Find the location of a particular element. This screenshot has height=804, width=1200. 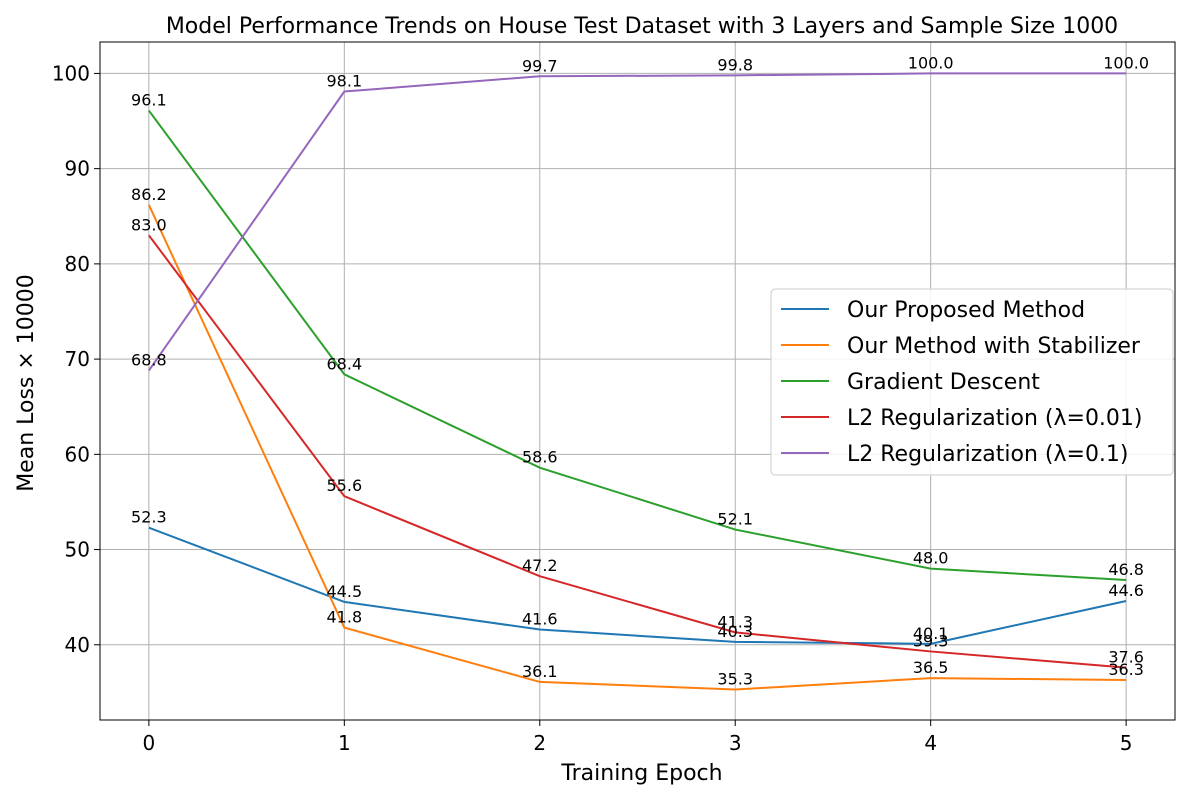

data-label: 83.0 is located at coordinates (149, 224).